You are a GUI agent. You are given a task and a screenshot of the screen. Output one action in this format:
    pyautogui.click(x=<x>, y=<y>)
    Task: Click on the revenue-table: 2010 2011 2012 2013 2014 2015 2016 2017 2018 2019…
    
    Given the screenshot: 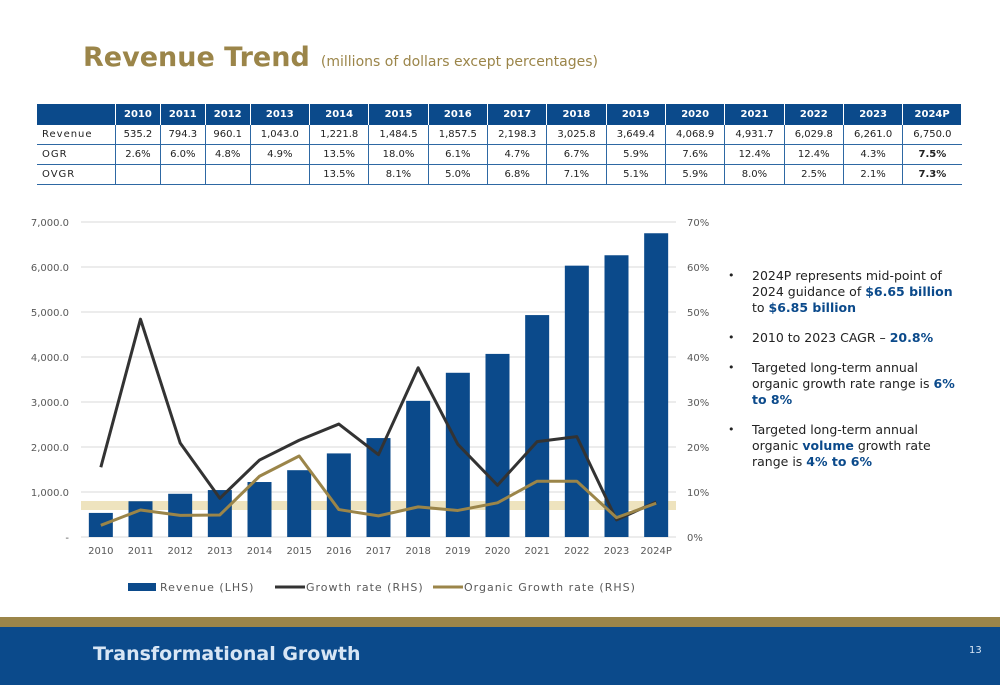 What is the action you would take?
    pyautogui.click(x=499, y=144)
    